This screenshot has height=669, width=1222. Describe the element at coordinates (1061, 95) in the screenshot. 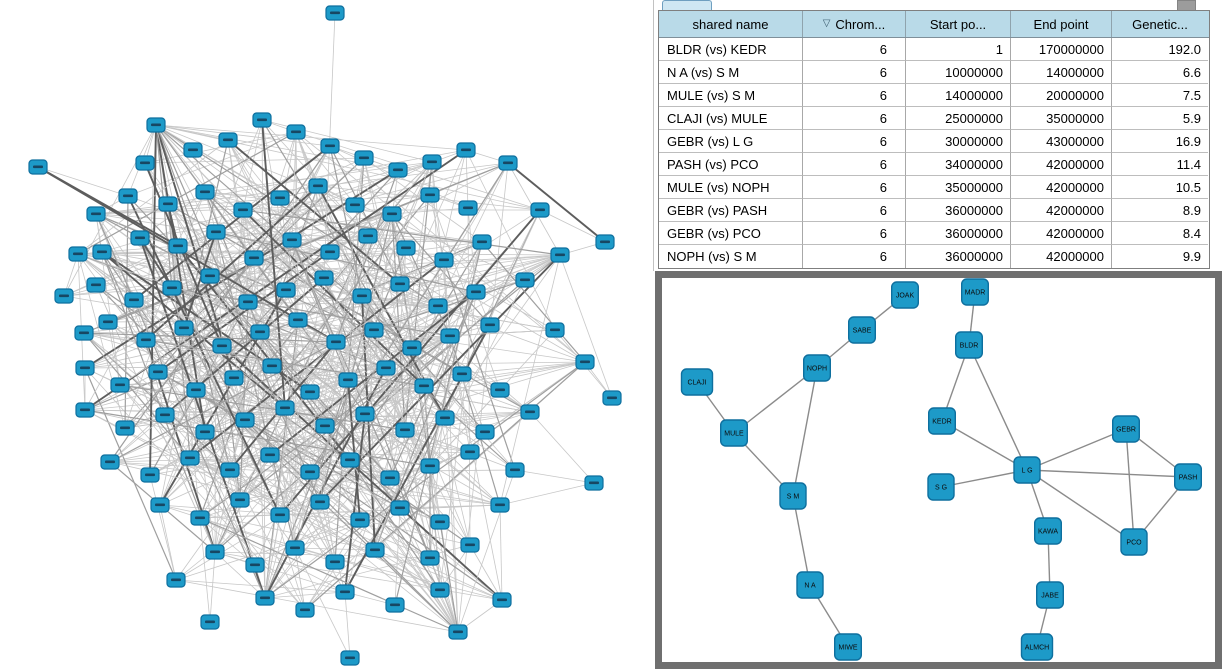

I see `table-cell: 20000000` at that location.